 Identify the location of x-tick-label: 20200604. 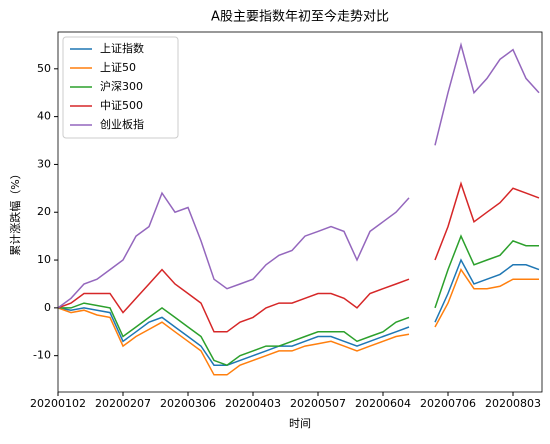
(383, 403).